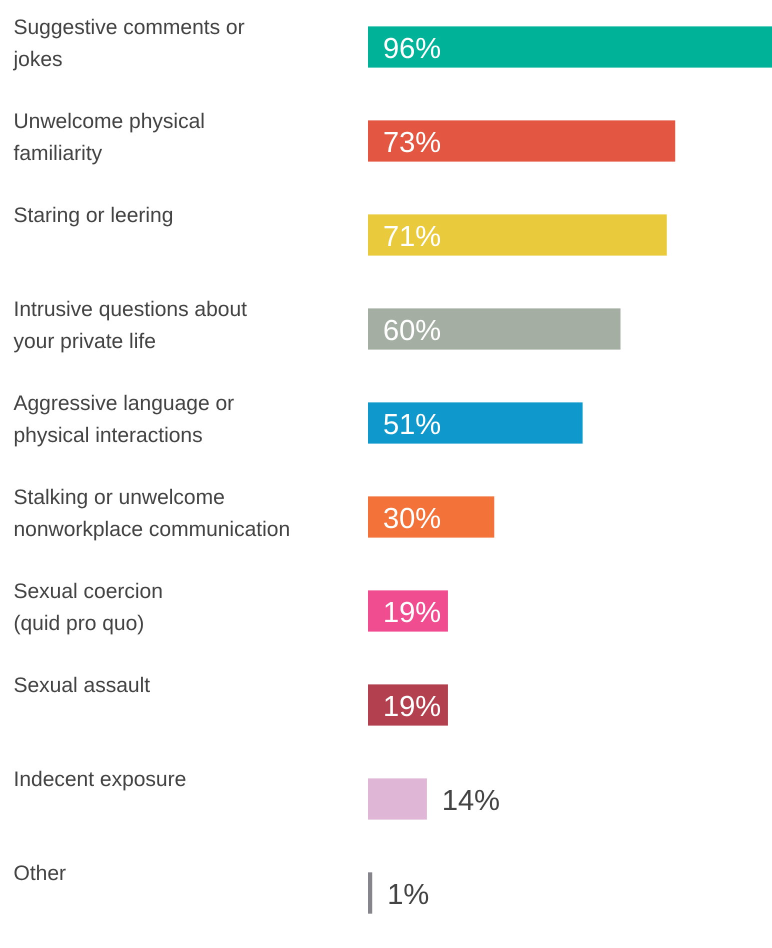 This screenshot has height=948, width=772. I want to click on data-label: 71%, so click(412, 237).